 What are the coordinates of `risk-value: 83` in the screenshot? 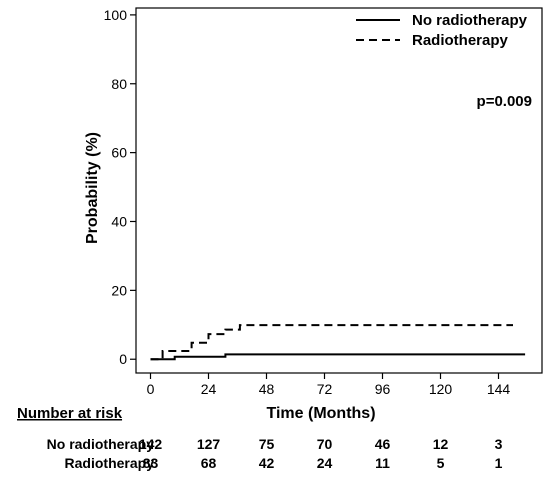 It's located at (151, 463).